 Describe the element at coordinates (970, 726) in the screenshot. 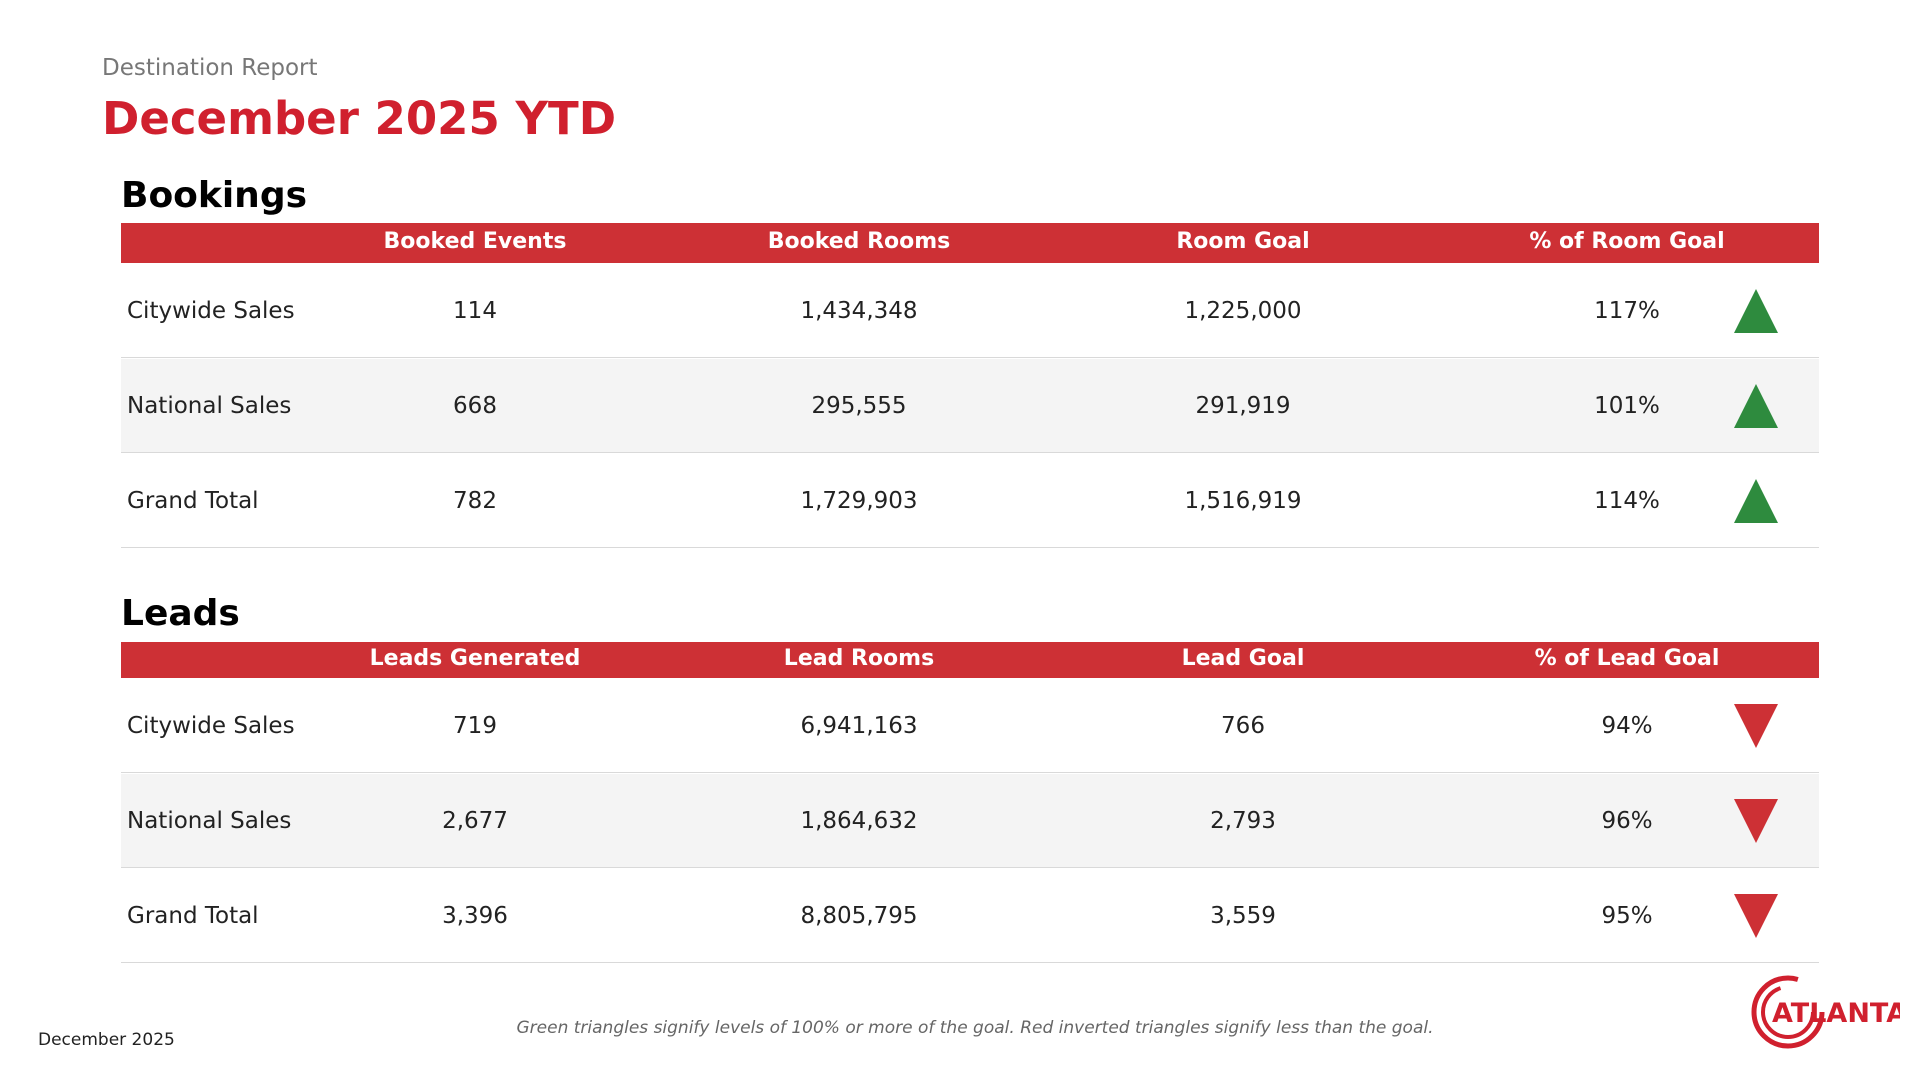

I see `table-row: Citywide Sales 719 6,941,163 766 94%` at that location.